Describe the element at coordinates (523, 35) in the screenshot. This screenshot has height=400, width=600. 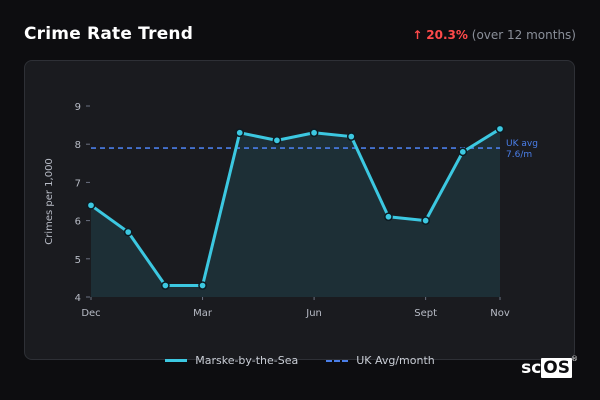
I see `change-period: (over 12 months)` at that location.